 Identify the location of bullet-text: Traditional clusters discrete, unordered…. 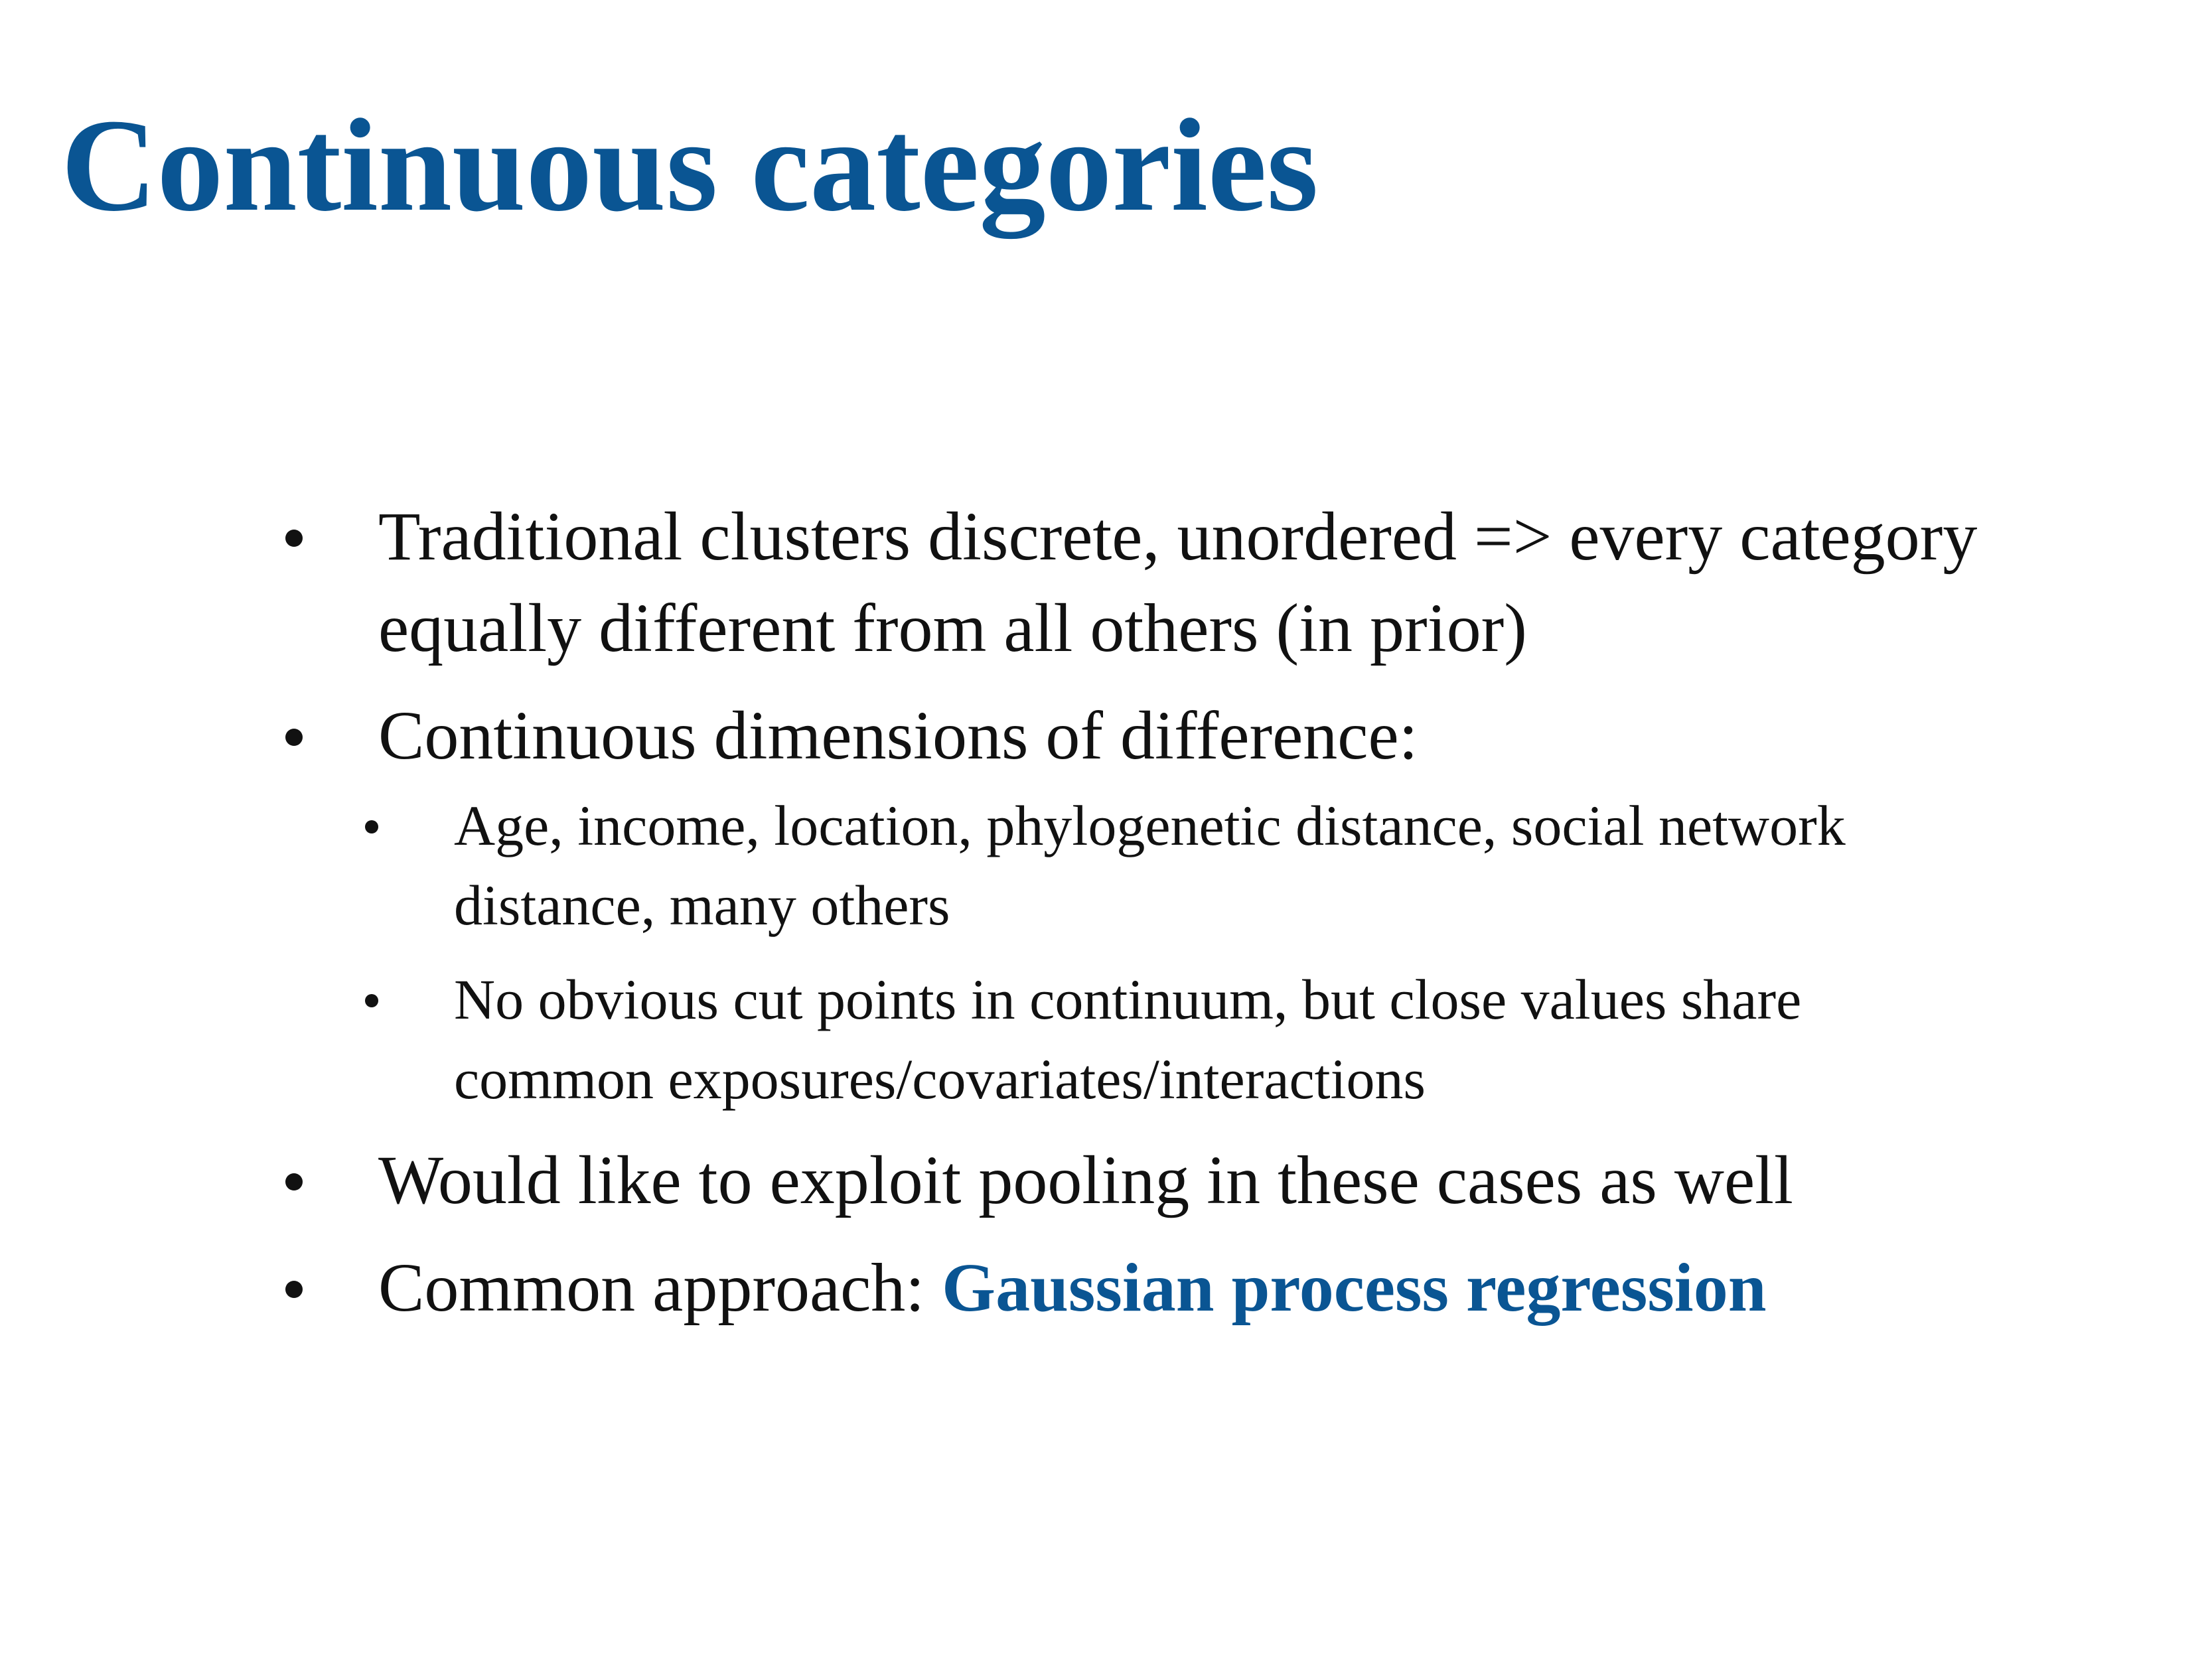
(1178, 582).